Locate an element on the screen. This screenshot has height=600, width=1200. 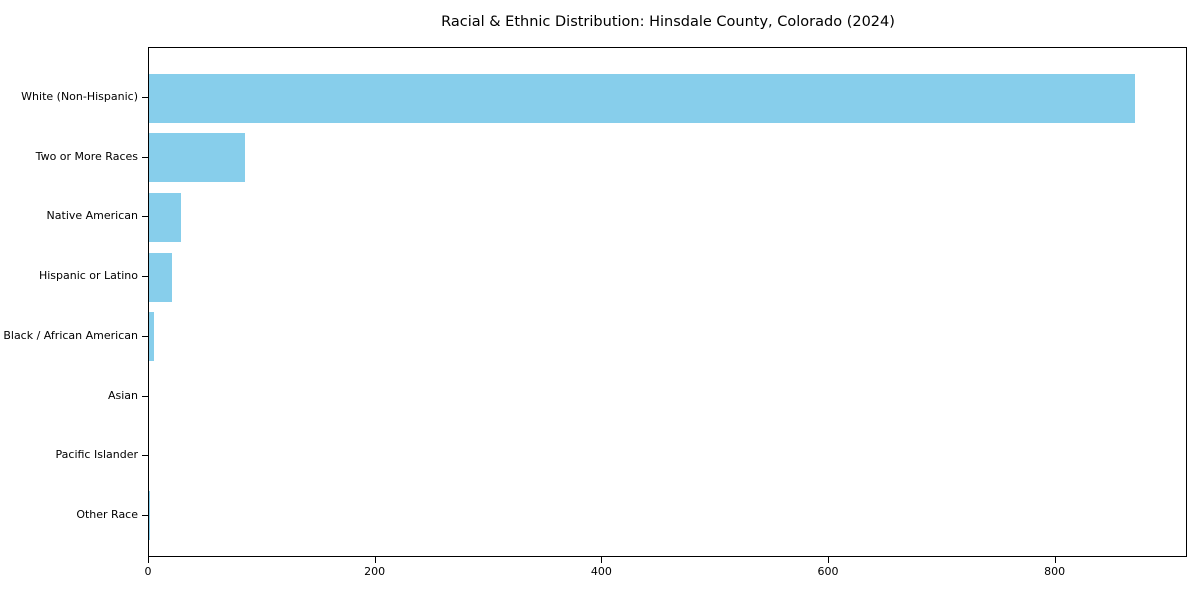
bar-black-african-american is located at coordinates (151, 337).